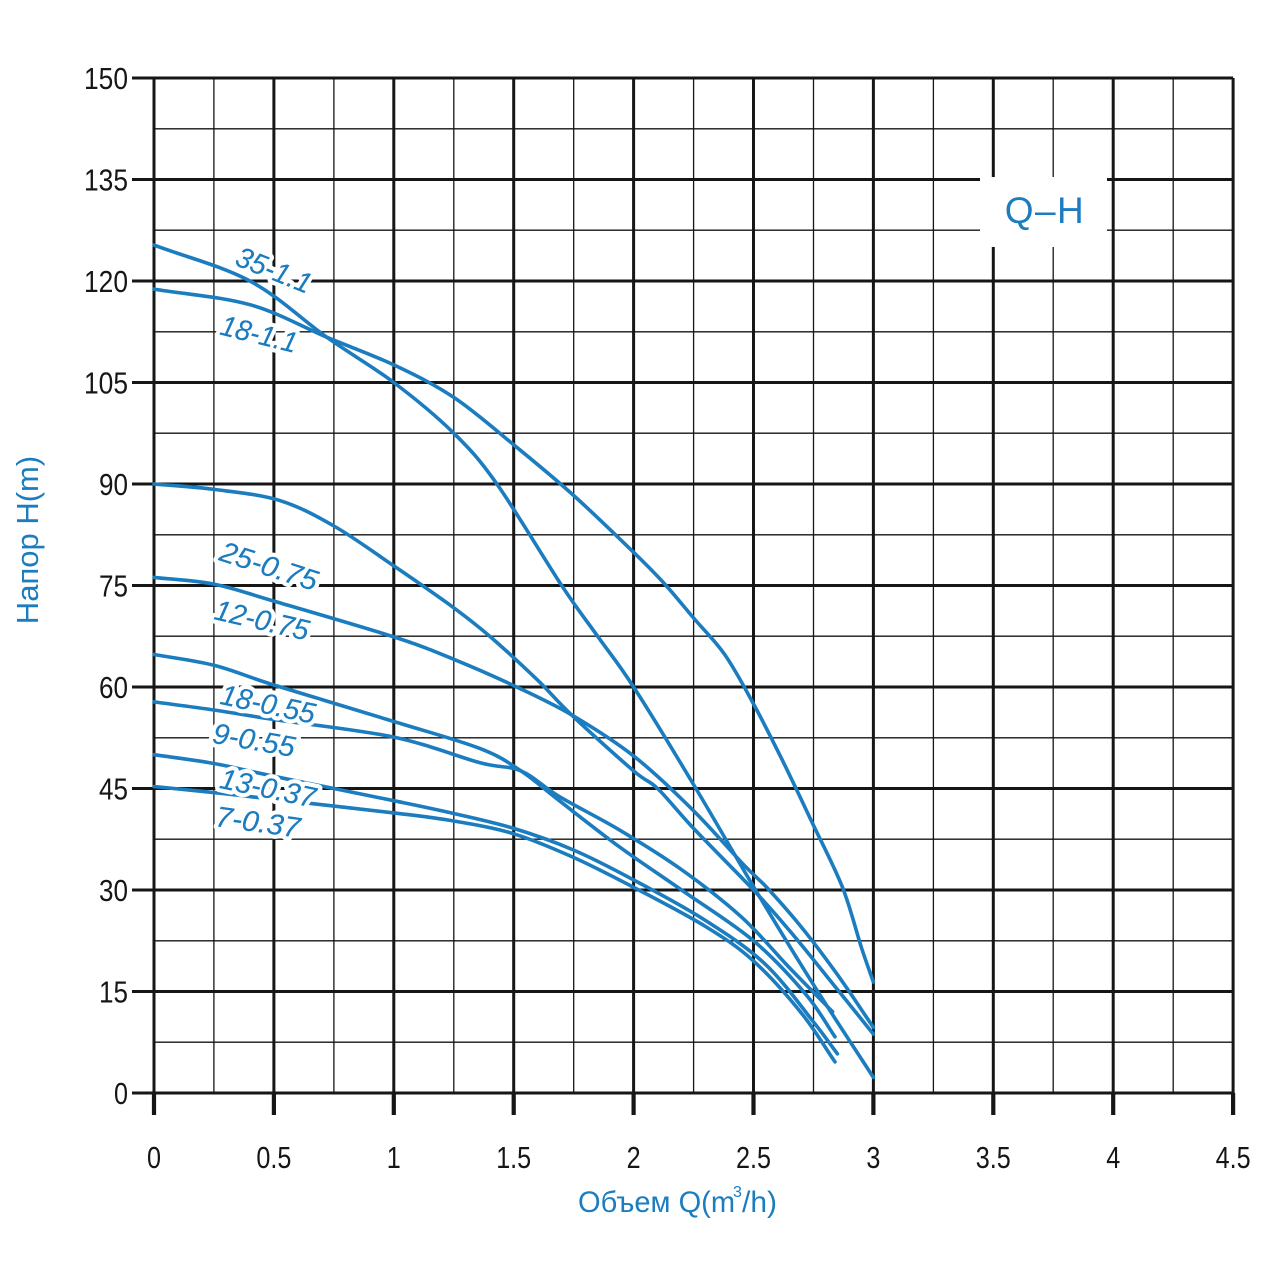 This screenshot has height=1280, width=1280. What do you see at coordinates (106, 78) in the screenshot?
I see `svg-text: 150` at bounding box center [106, 78].